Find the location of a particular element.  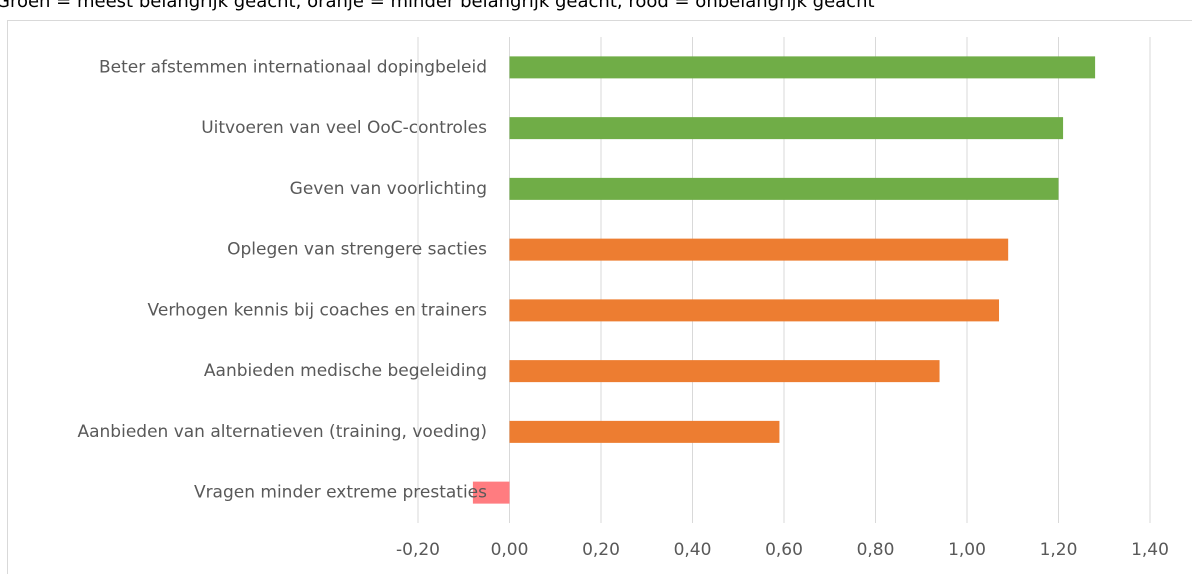

x-tick-label: -0,20 is located at coordinates (418, 550).